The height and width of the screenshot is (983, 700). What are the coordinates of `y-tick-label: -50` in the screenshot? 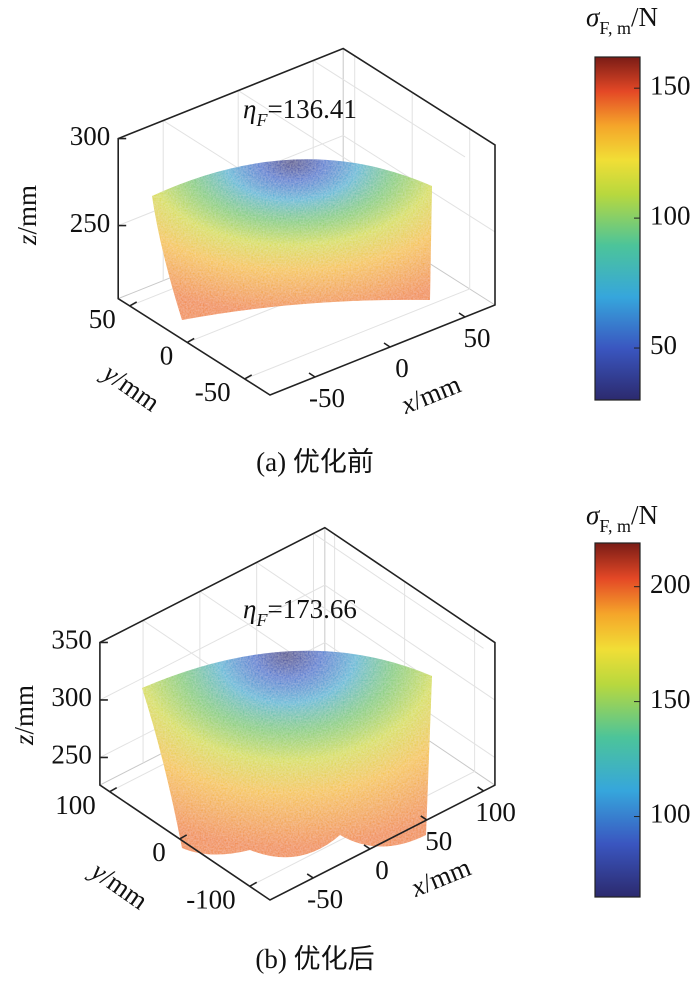 It's located at (213, 392).